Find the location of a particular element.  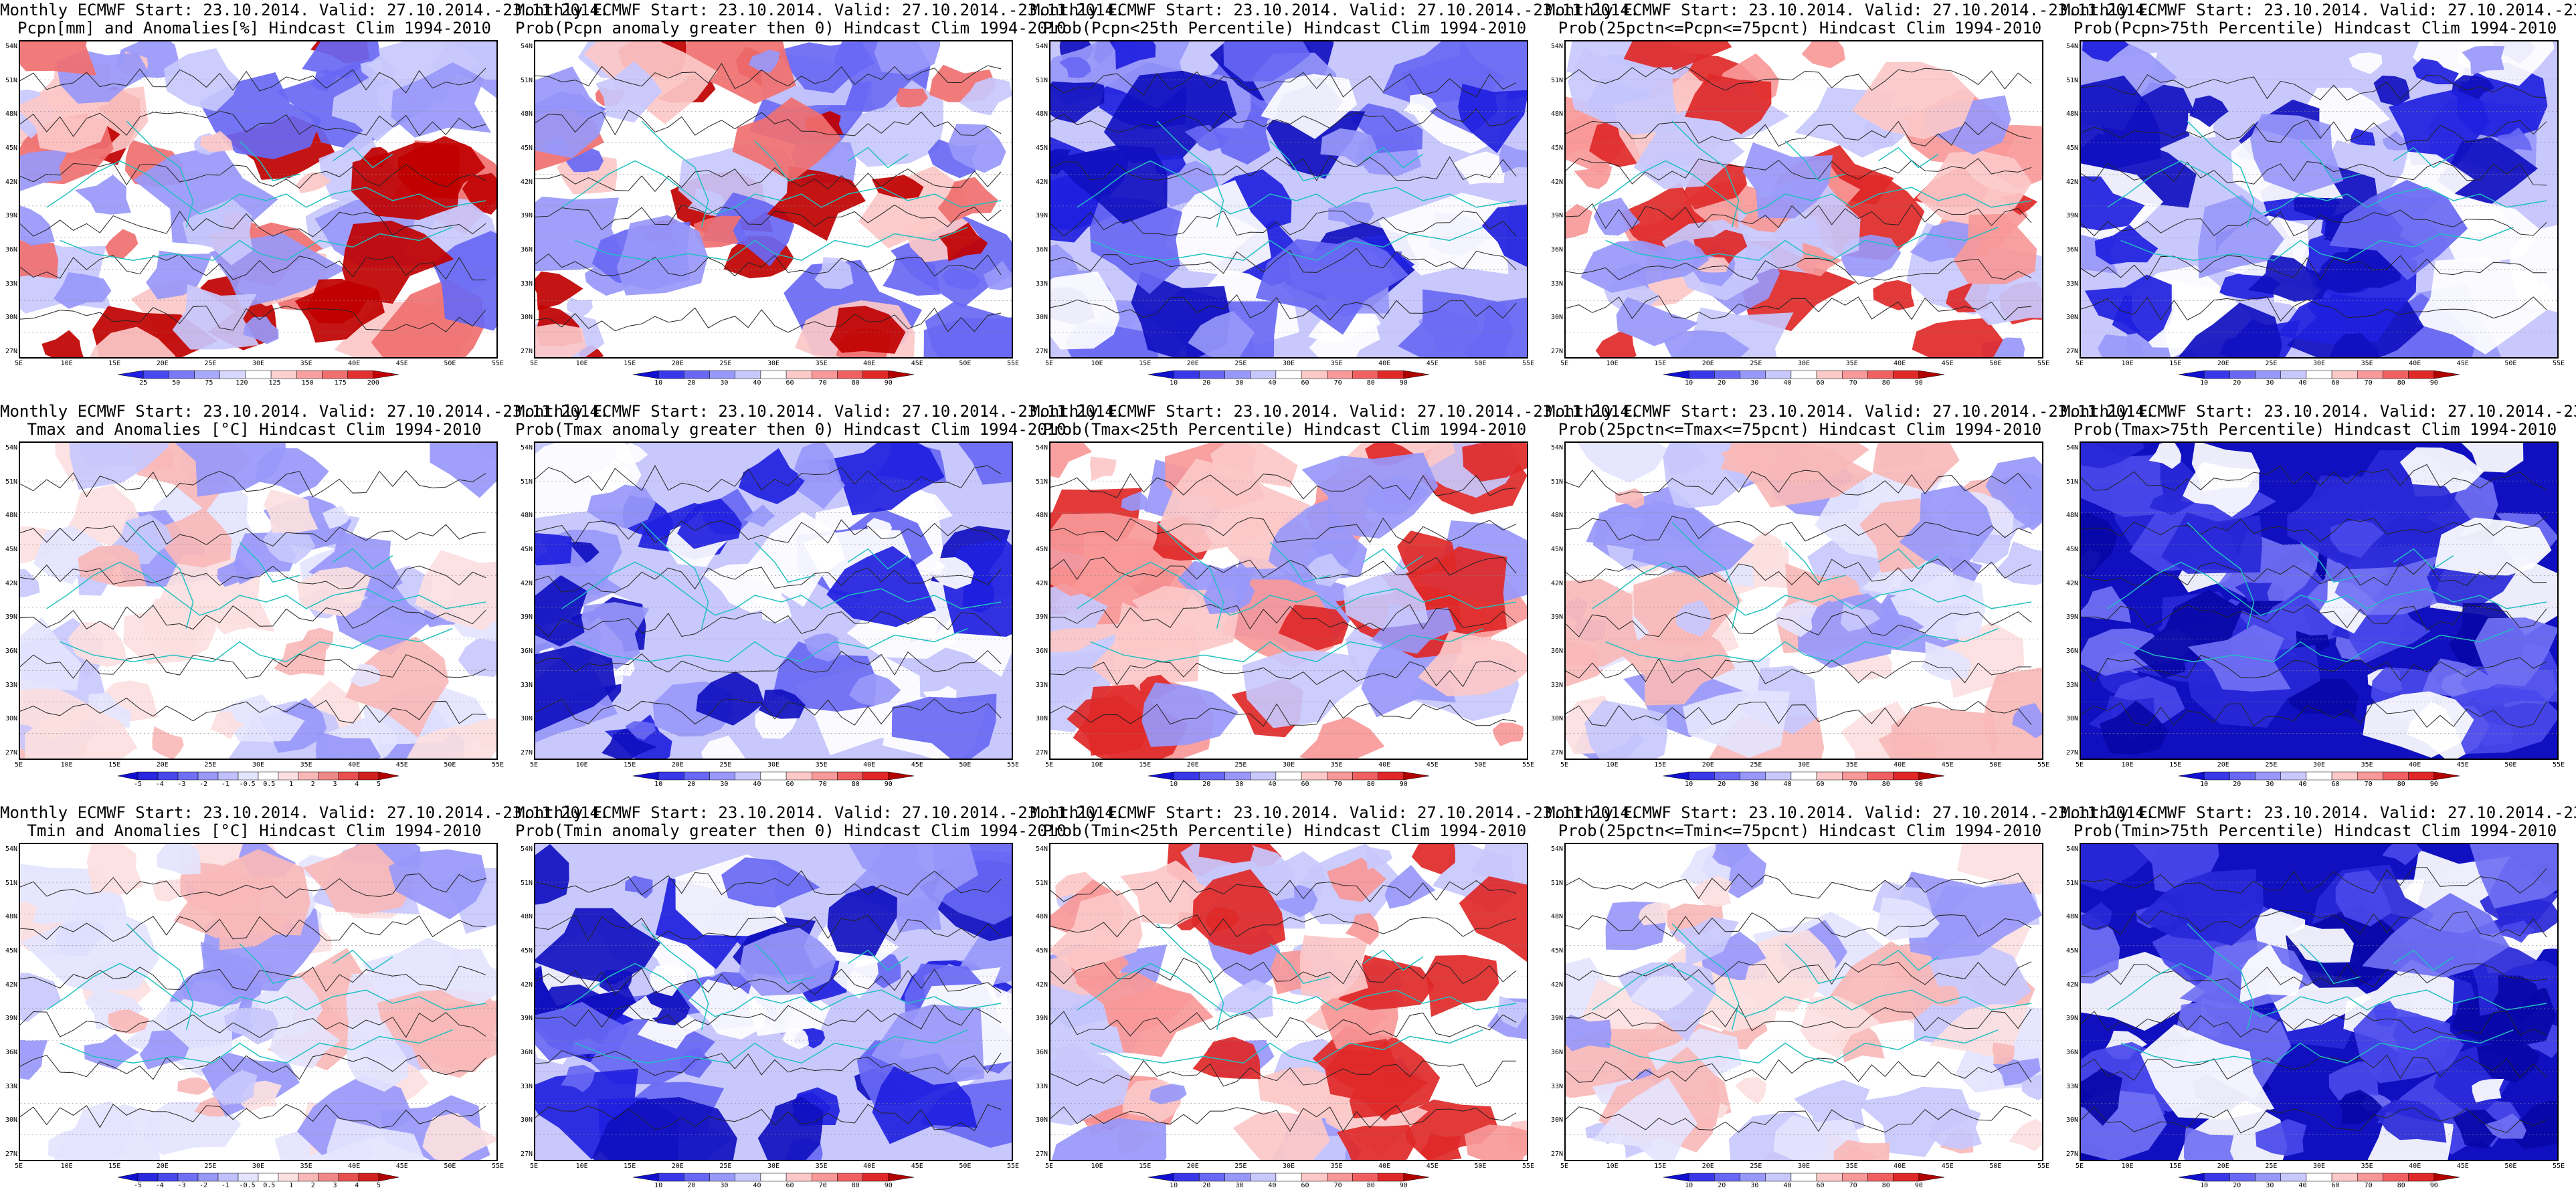

latitude-tick: 48N is located at coordinates (1041, 516).